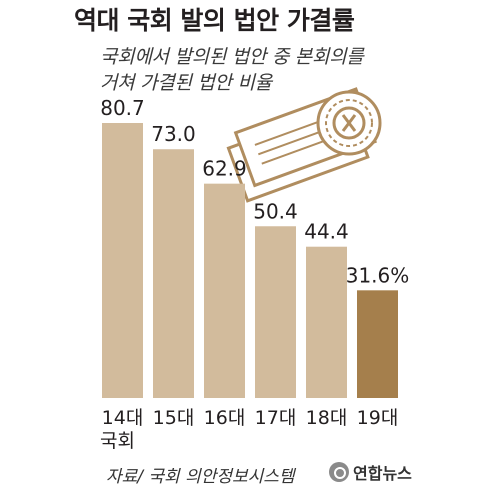  Describe the element at coordinates (339, 472) in the screenshot. I see `yonhap-logo-icon` at that location.